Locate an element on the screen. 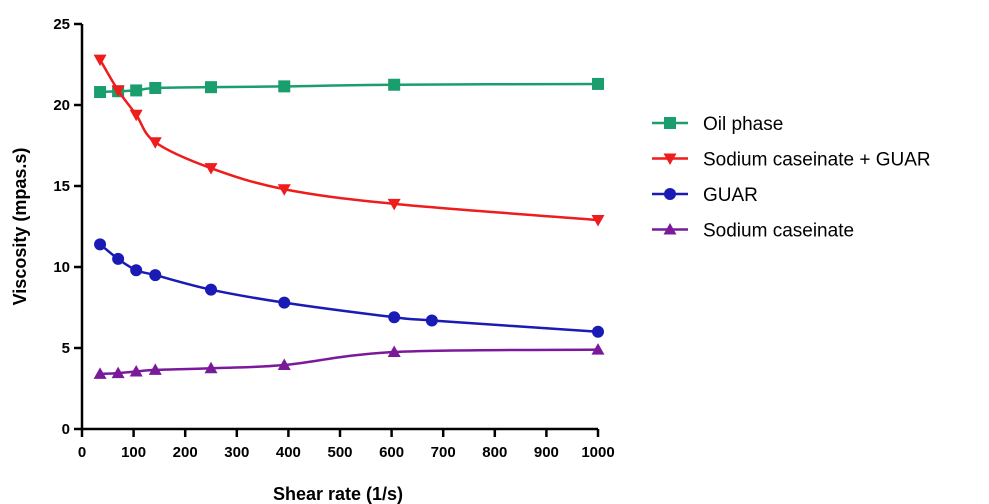 Image resolution: width=989 pixels, height=504 pixels. legend-label: Sodium caseinate + GUAR is located at coordinates (817, 160).